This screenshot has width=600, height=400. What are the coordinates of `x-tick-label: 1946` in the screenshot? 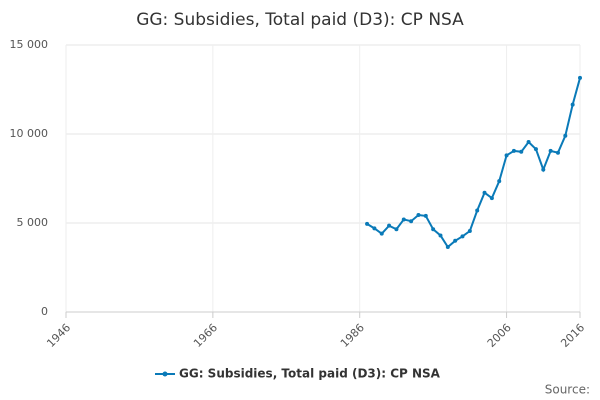 It's located at (58, 335).